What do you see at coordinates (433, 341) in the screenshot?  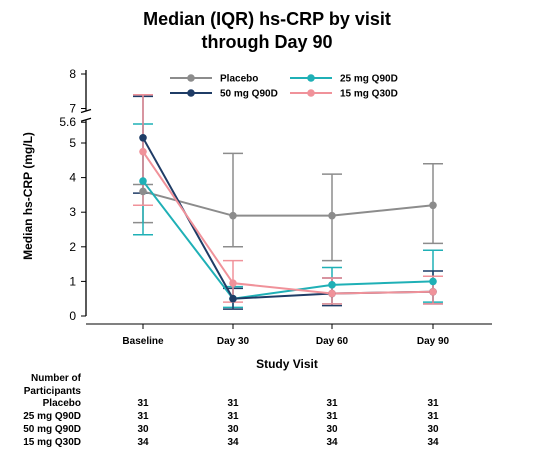 I see `x-tick-label: Day 90` at bounding box center [433, 341].